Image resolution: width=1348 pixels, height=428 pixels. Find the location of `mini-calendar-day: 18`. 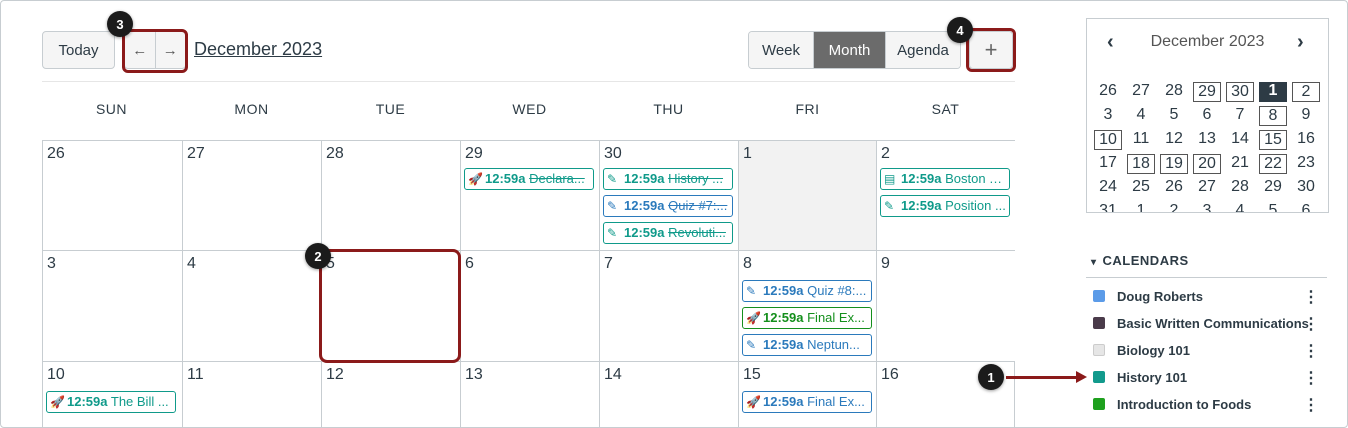

mini-calendar-day: 18 is located at coordinates (1141, 164).